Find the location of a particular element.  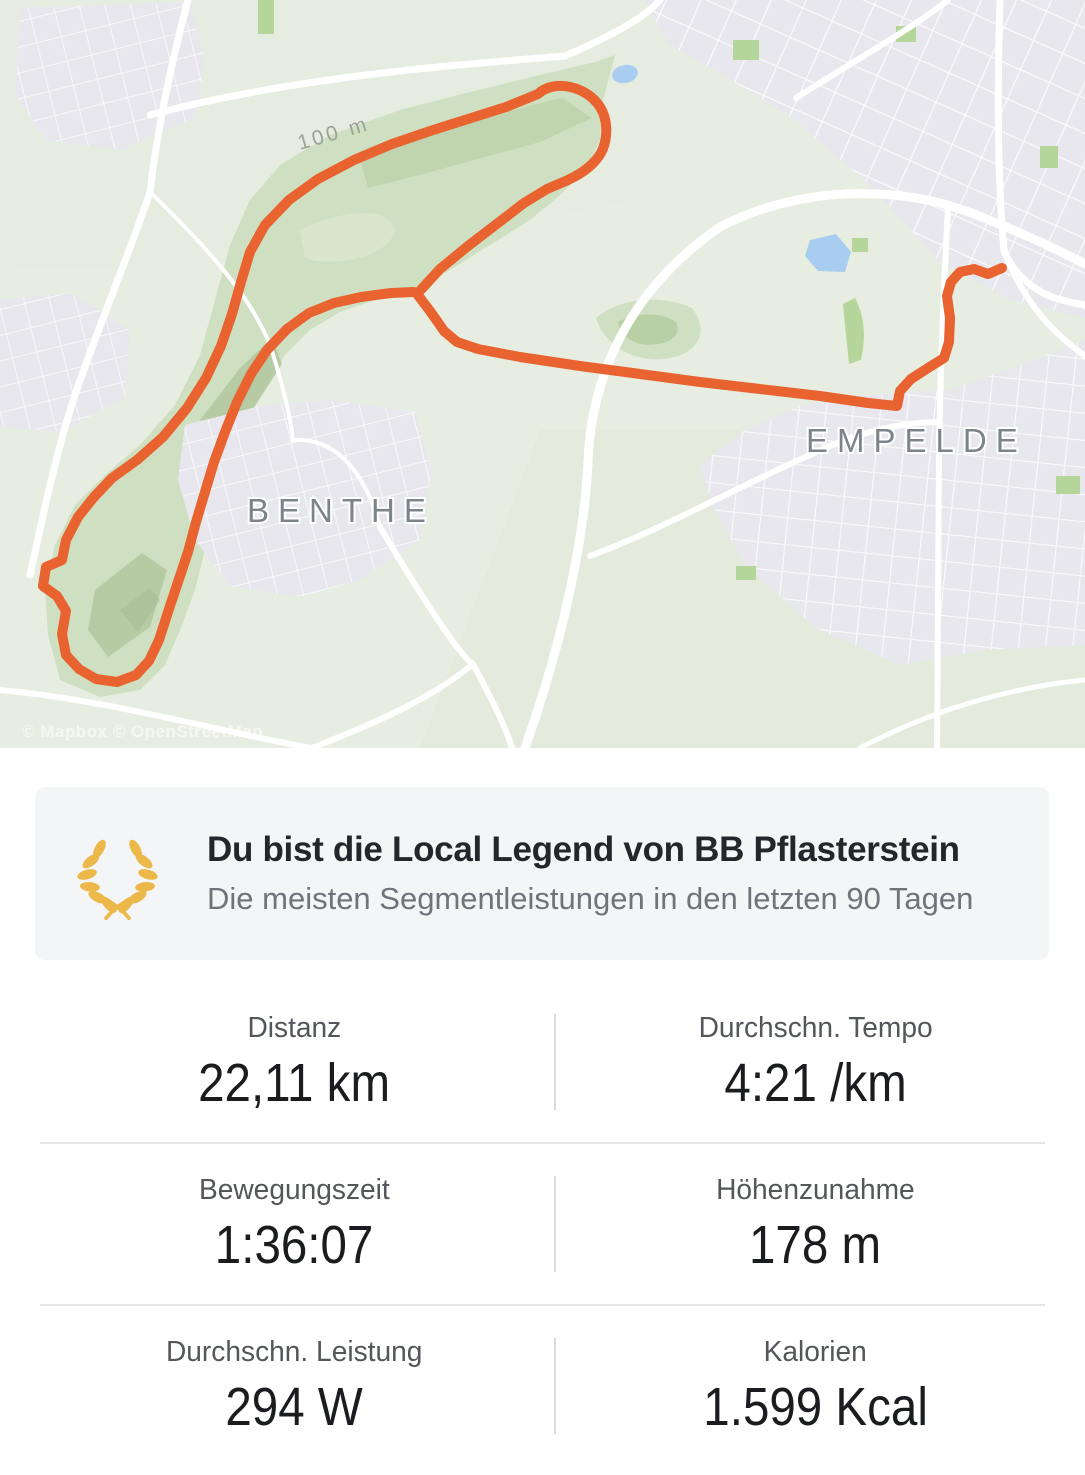

stats-row-2: Bewegungszeit 1:36:07 Höhenzunahme 178 m is located at coordinates (542, 1224).